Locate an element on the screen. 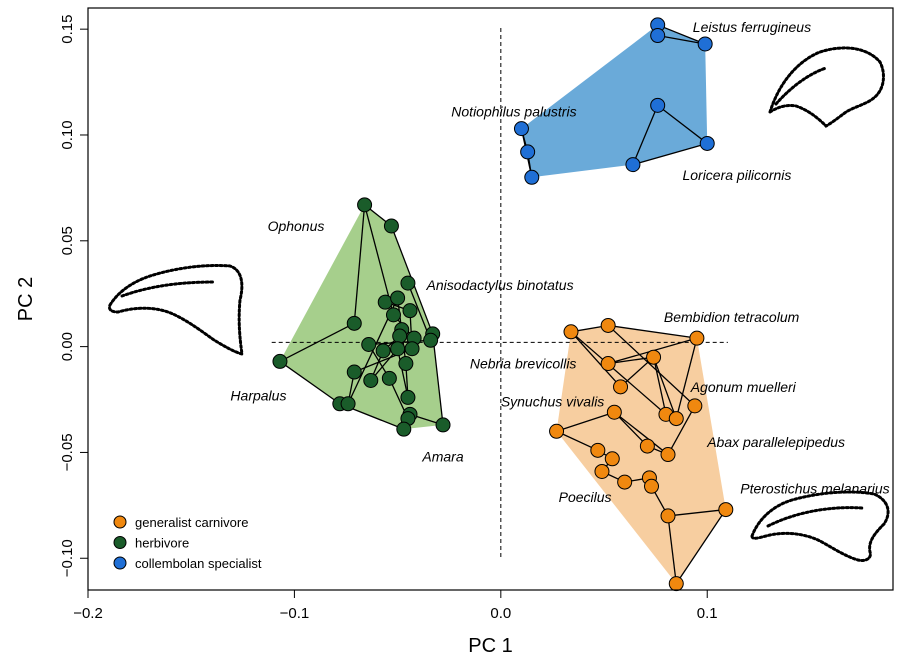 Image resolution: width=911 pixels, height=661 pixels. mandible-outline-left is located at coordinates (176, 310).